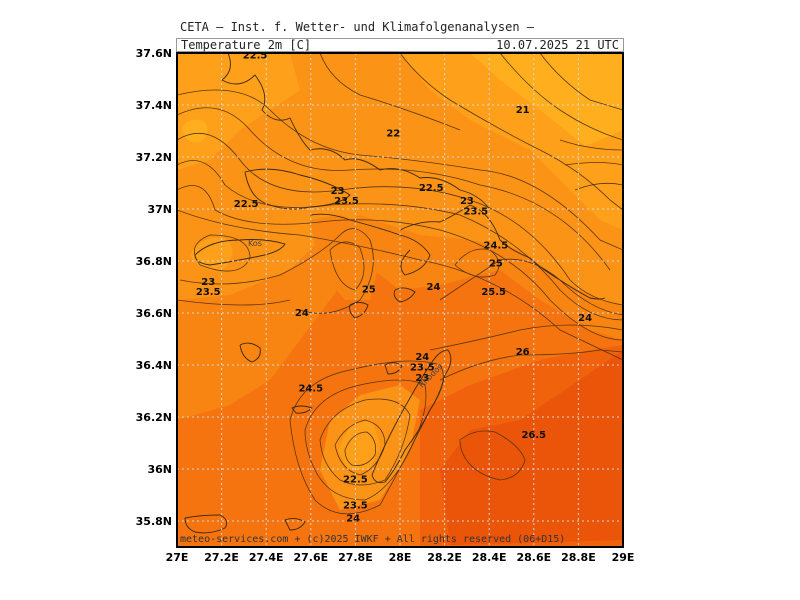 The image size is (800, 600). I want to click on contour-value-label: 25.5, so click(493, 292).